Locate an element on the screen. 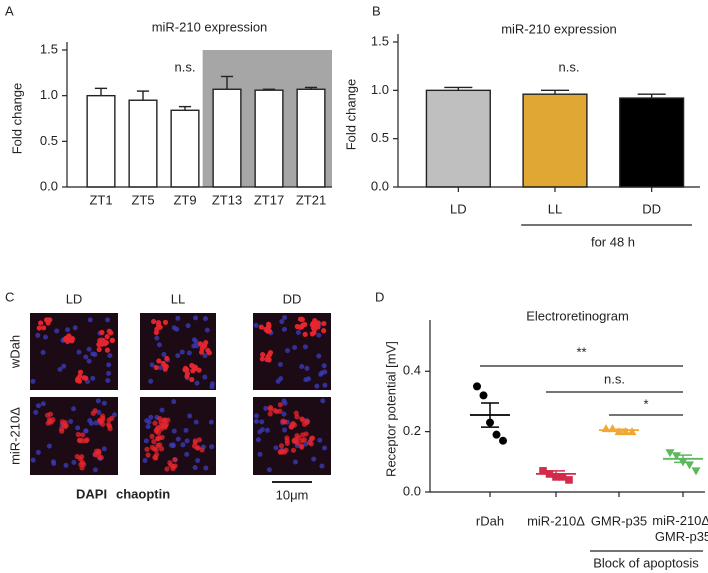 The height and width of the screenshot is (573, 708). x-tick-label: LD is located at coordinates (458, 208).